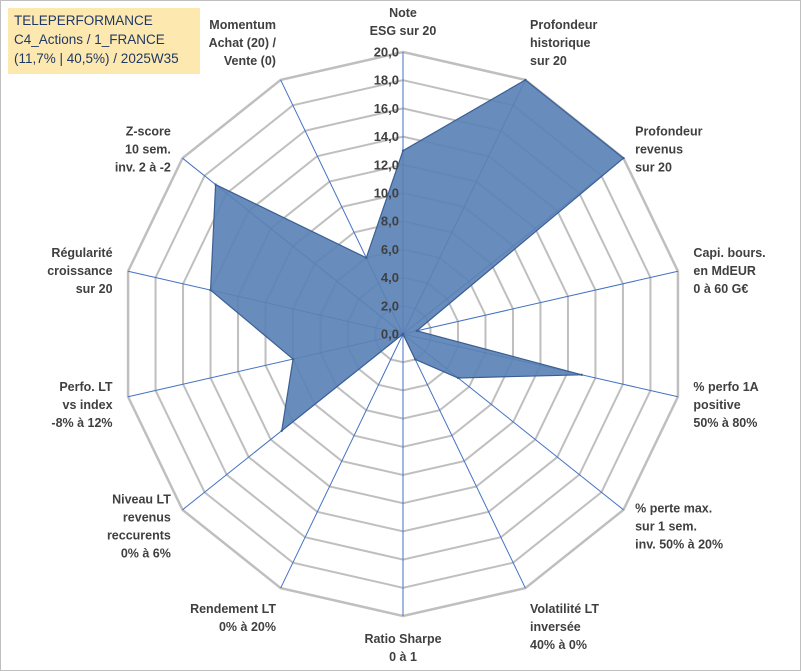  Describe the element at coordinates (243, 43) in the screenshot. I see `axis-label: Momentum Achat (20) / Vente (0)` at that location.